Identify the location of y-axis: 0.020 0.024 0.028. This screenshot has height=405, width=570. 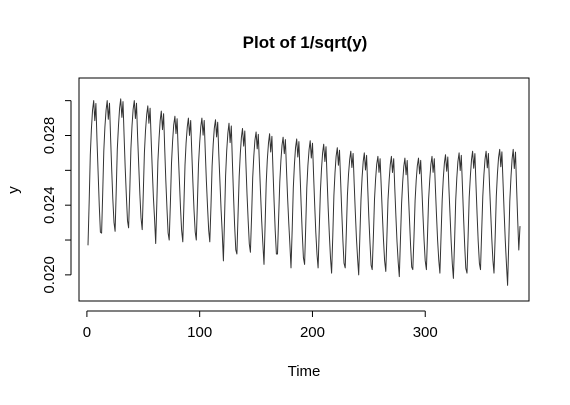
(56, 197).